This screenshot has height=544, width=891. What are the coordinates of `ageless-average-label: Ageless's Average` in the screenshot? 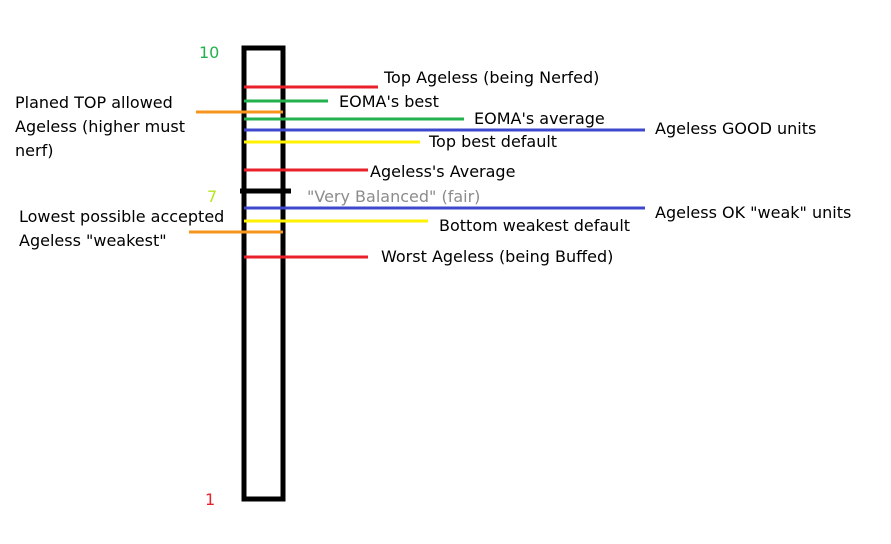 It's located at (443, 171).